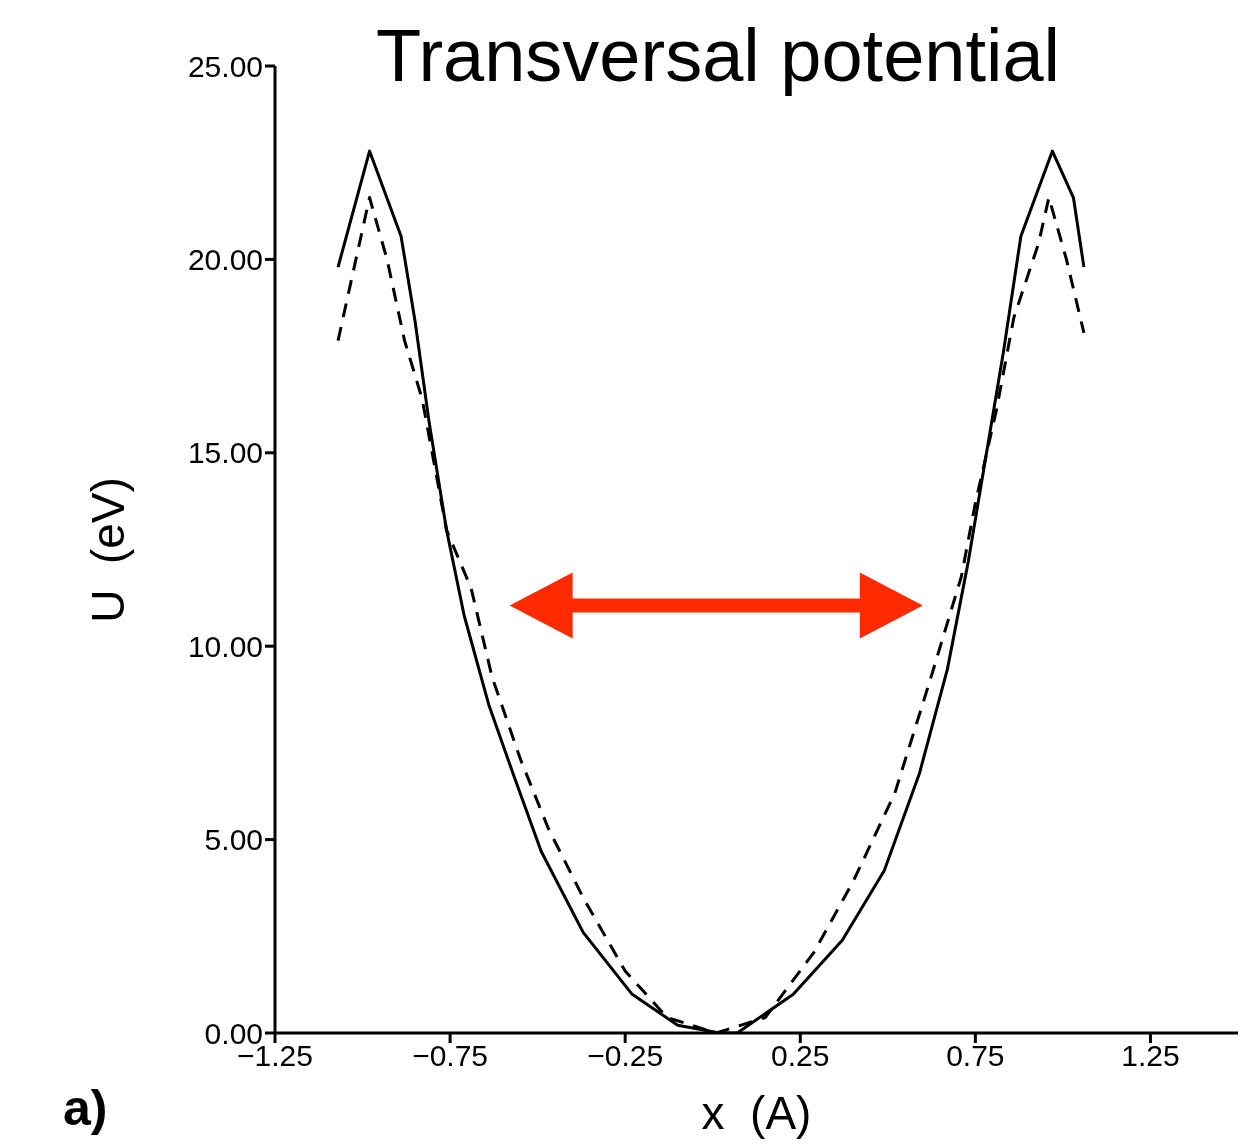 This screenshot has height=1147, width=1255. Describe the element at coordinates (625, 1056) in the screenshot. I see `x-tick-label: −0.25` at that location.